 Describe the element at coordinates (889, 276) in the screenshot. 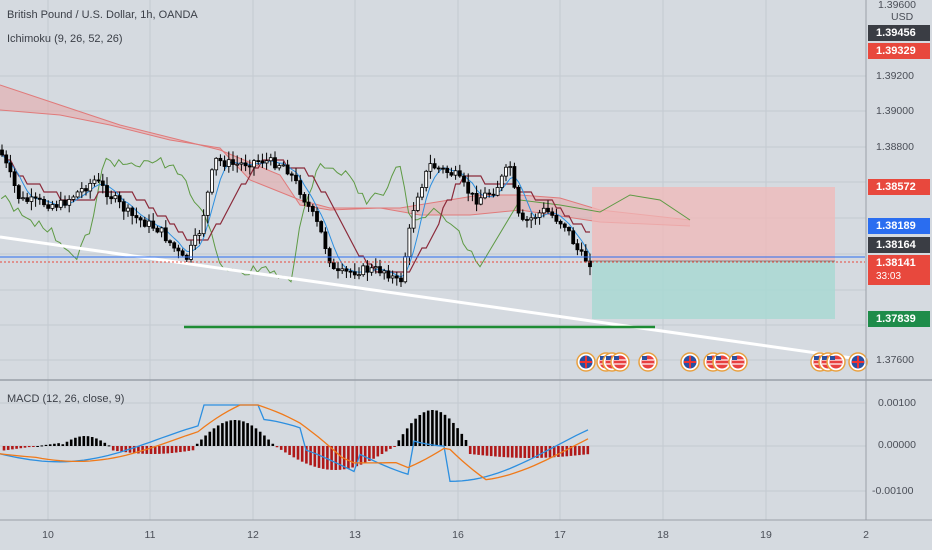

I see `bar-countdown: 33:03` at that location.